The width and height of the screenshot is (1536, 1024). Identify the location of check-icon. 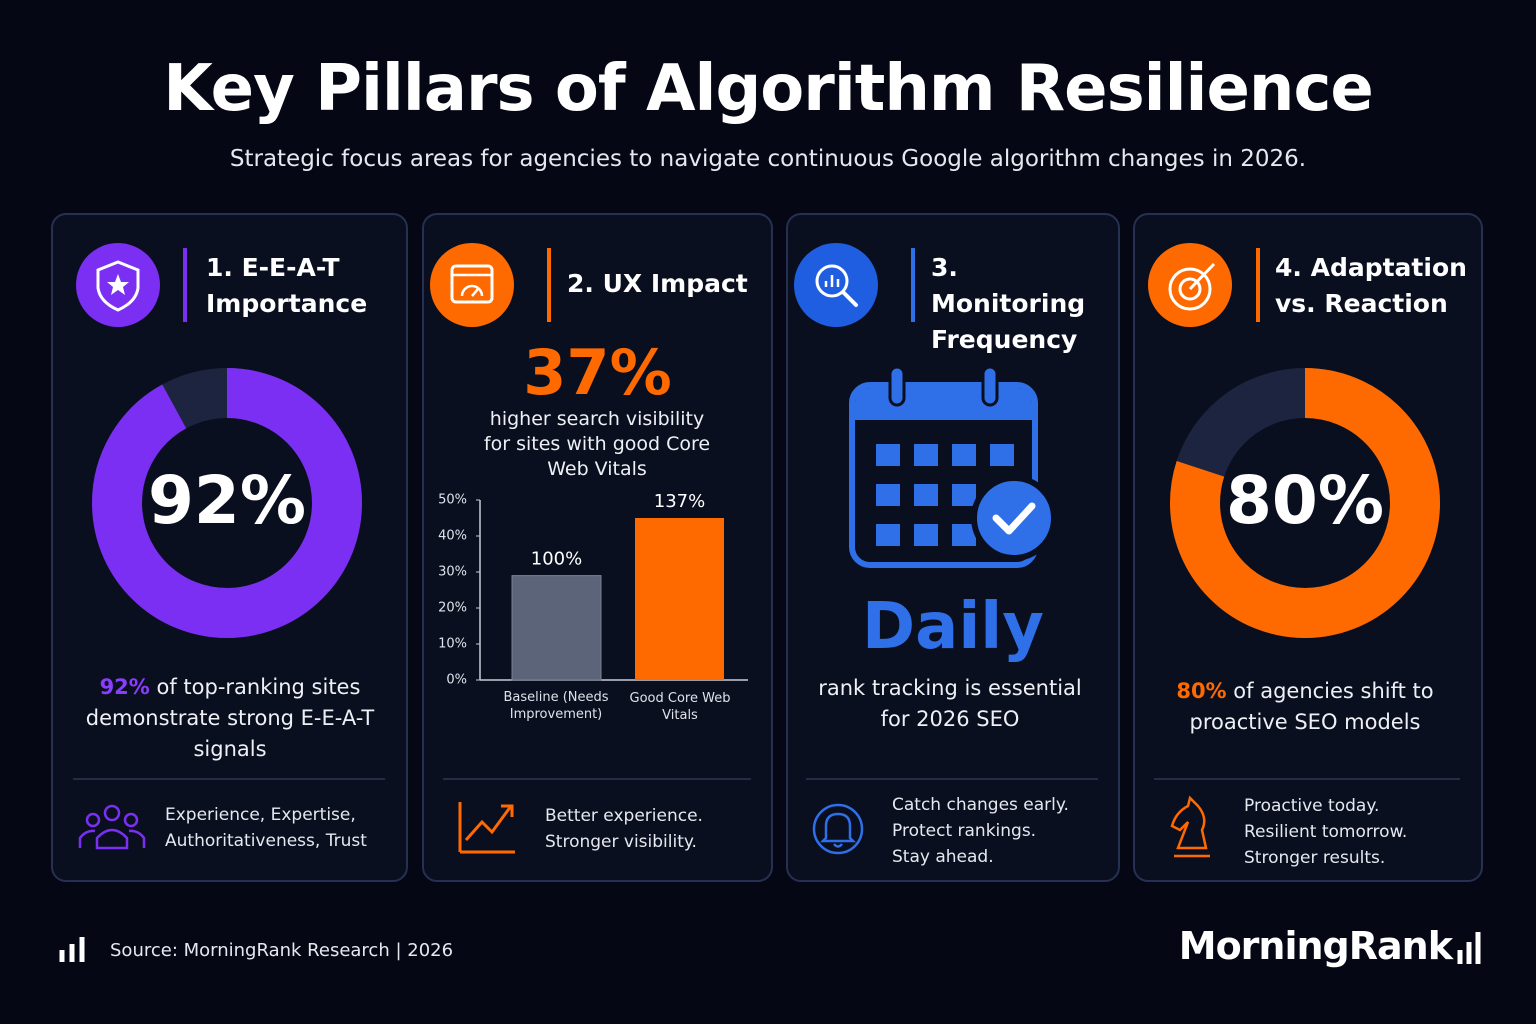
(1014, 518).